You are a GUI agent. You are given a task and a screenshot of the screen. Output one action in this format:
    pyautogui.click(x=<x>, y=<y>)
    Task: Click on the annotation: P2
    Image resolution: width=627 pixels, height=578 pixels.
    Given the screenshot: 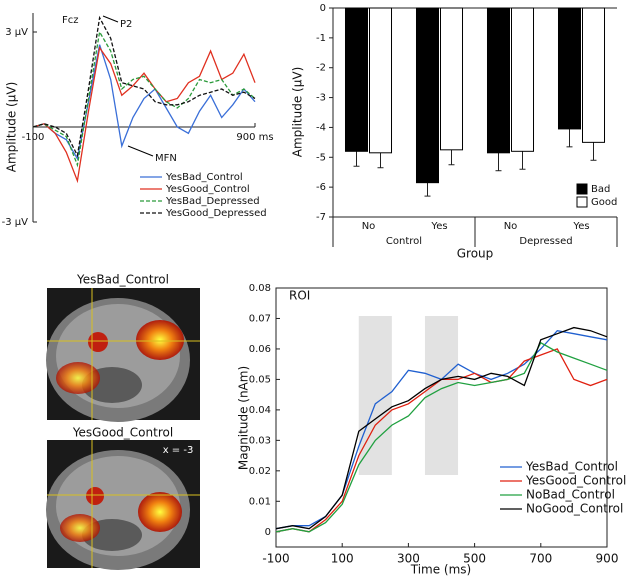 What is the action you would take?
    pyautogui.click(x=126, y=24)
    